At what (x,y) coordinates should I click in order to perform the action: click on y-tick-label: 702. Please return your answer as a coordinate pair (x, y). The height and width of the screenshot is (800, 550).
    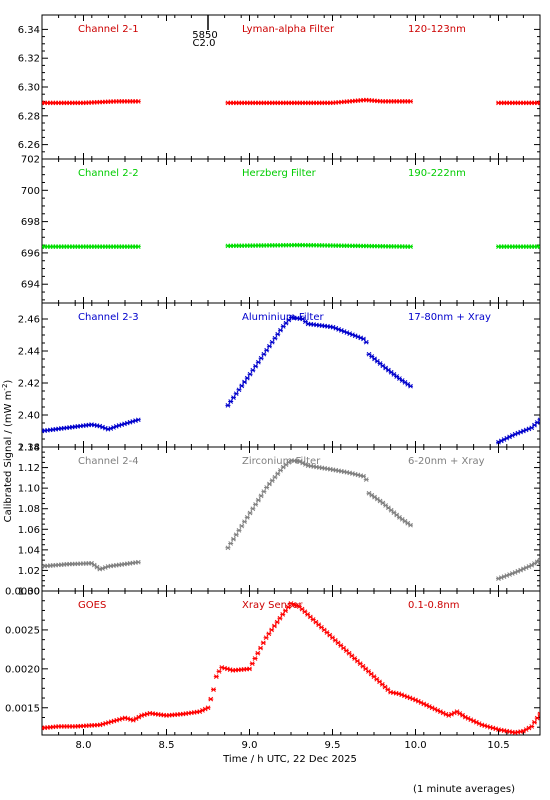
    Looking at the image, I should click on (30, 160).